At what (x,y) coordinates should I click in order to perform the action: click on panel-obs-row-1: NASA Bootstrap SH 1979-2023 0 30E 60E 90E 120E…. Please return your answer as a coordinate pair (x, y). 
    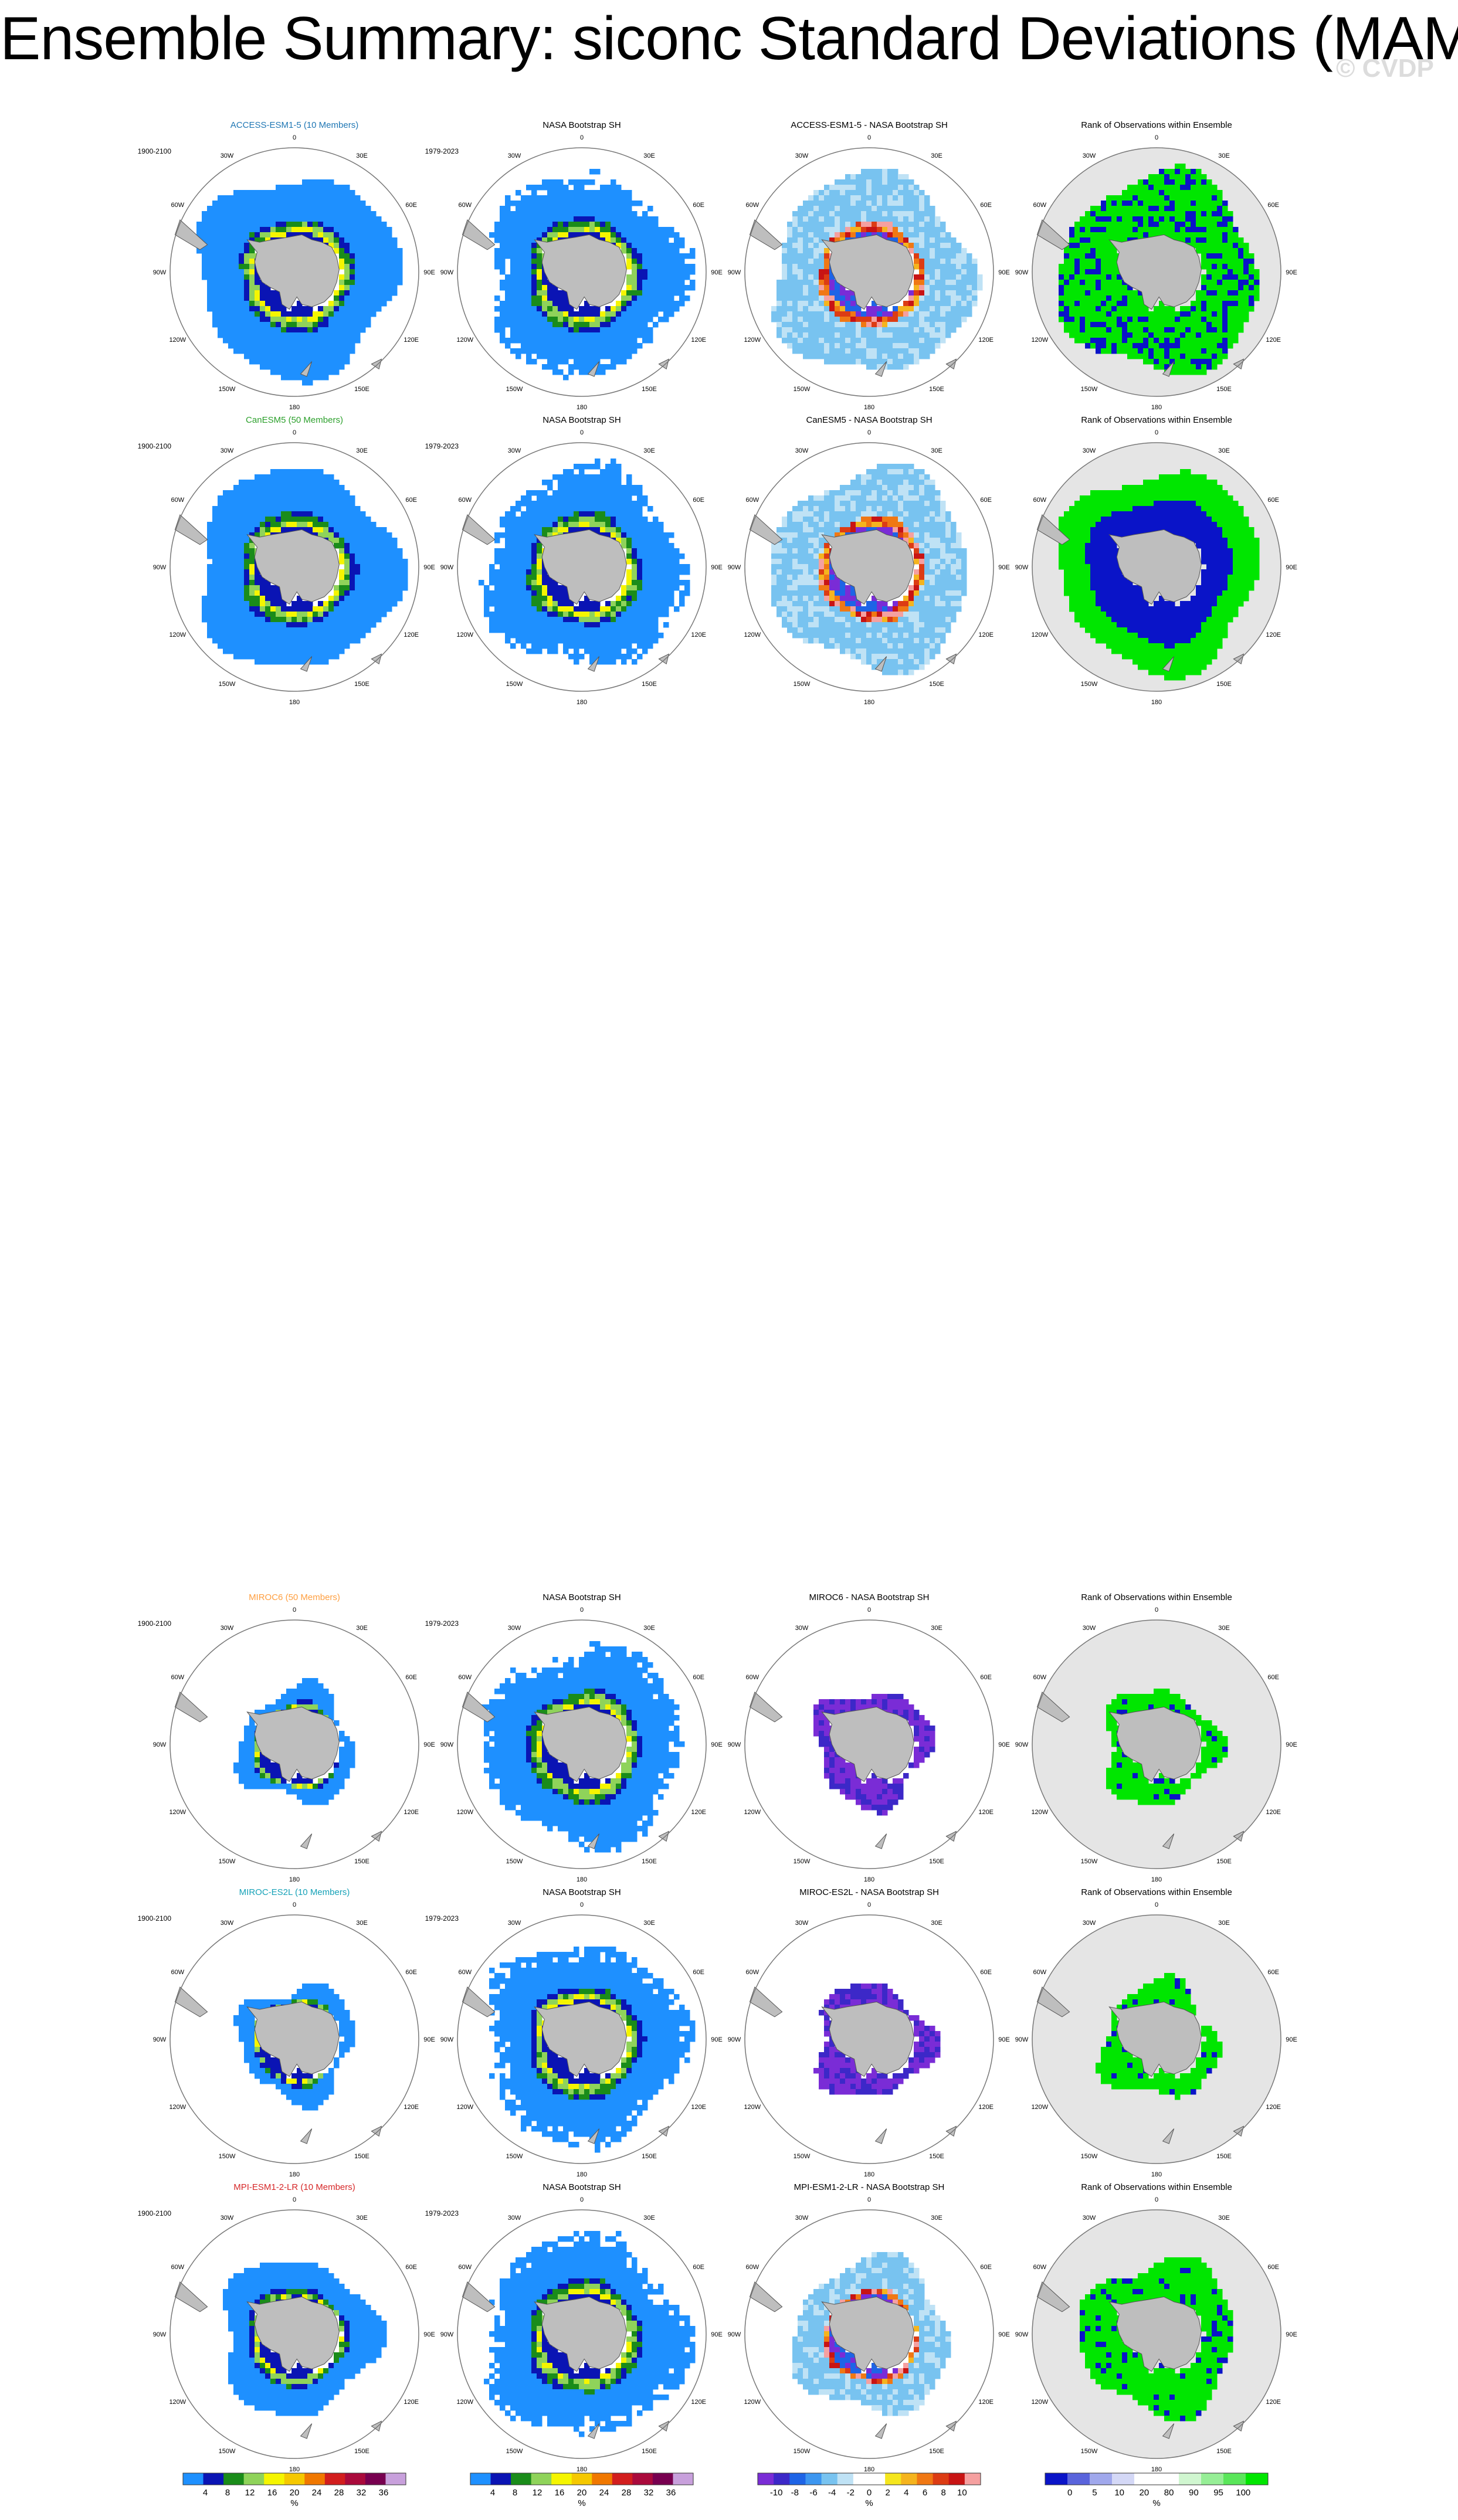
    Looking at the image, I should click on (574, 265).